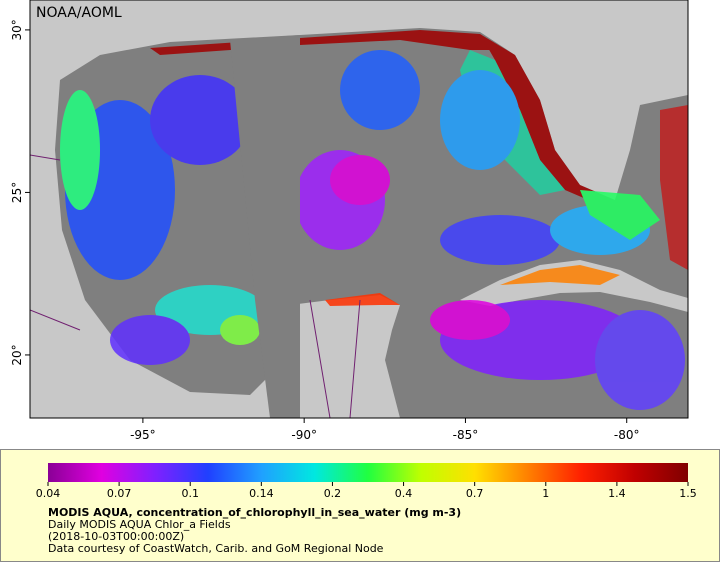 The width and height of the screenshot is (720, 562). What do you see at coordinates (368, 472) in the screenshot?
I see `colorbar` at bounding box center [368, 472].